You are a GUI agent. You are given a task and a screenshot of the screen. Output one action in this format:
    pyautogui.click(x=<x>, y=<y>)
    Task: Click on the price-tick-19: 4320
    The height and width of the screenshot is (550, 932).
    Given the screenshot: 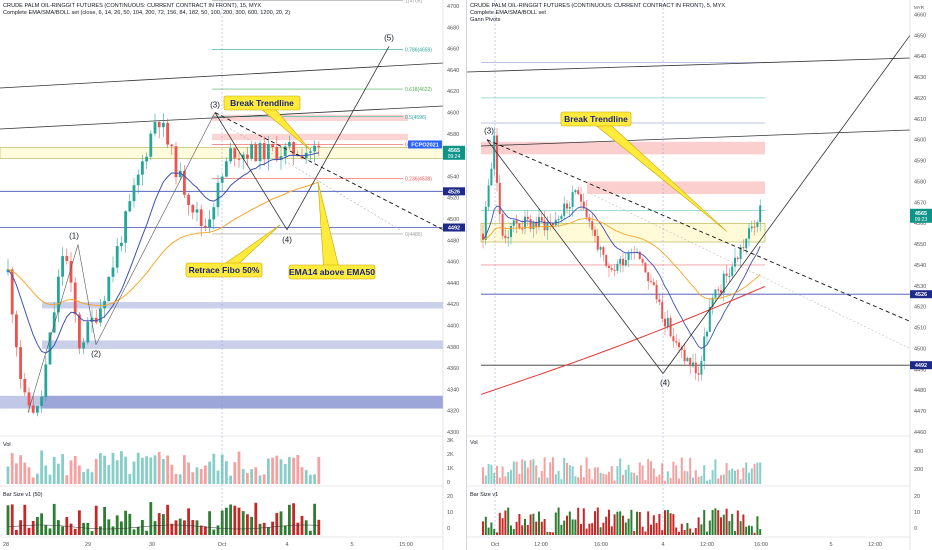 What is the action you would take?
    pyautogui.click(x=453, y=412)
    